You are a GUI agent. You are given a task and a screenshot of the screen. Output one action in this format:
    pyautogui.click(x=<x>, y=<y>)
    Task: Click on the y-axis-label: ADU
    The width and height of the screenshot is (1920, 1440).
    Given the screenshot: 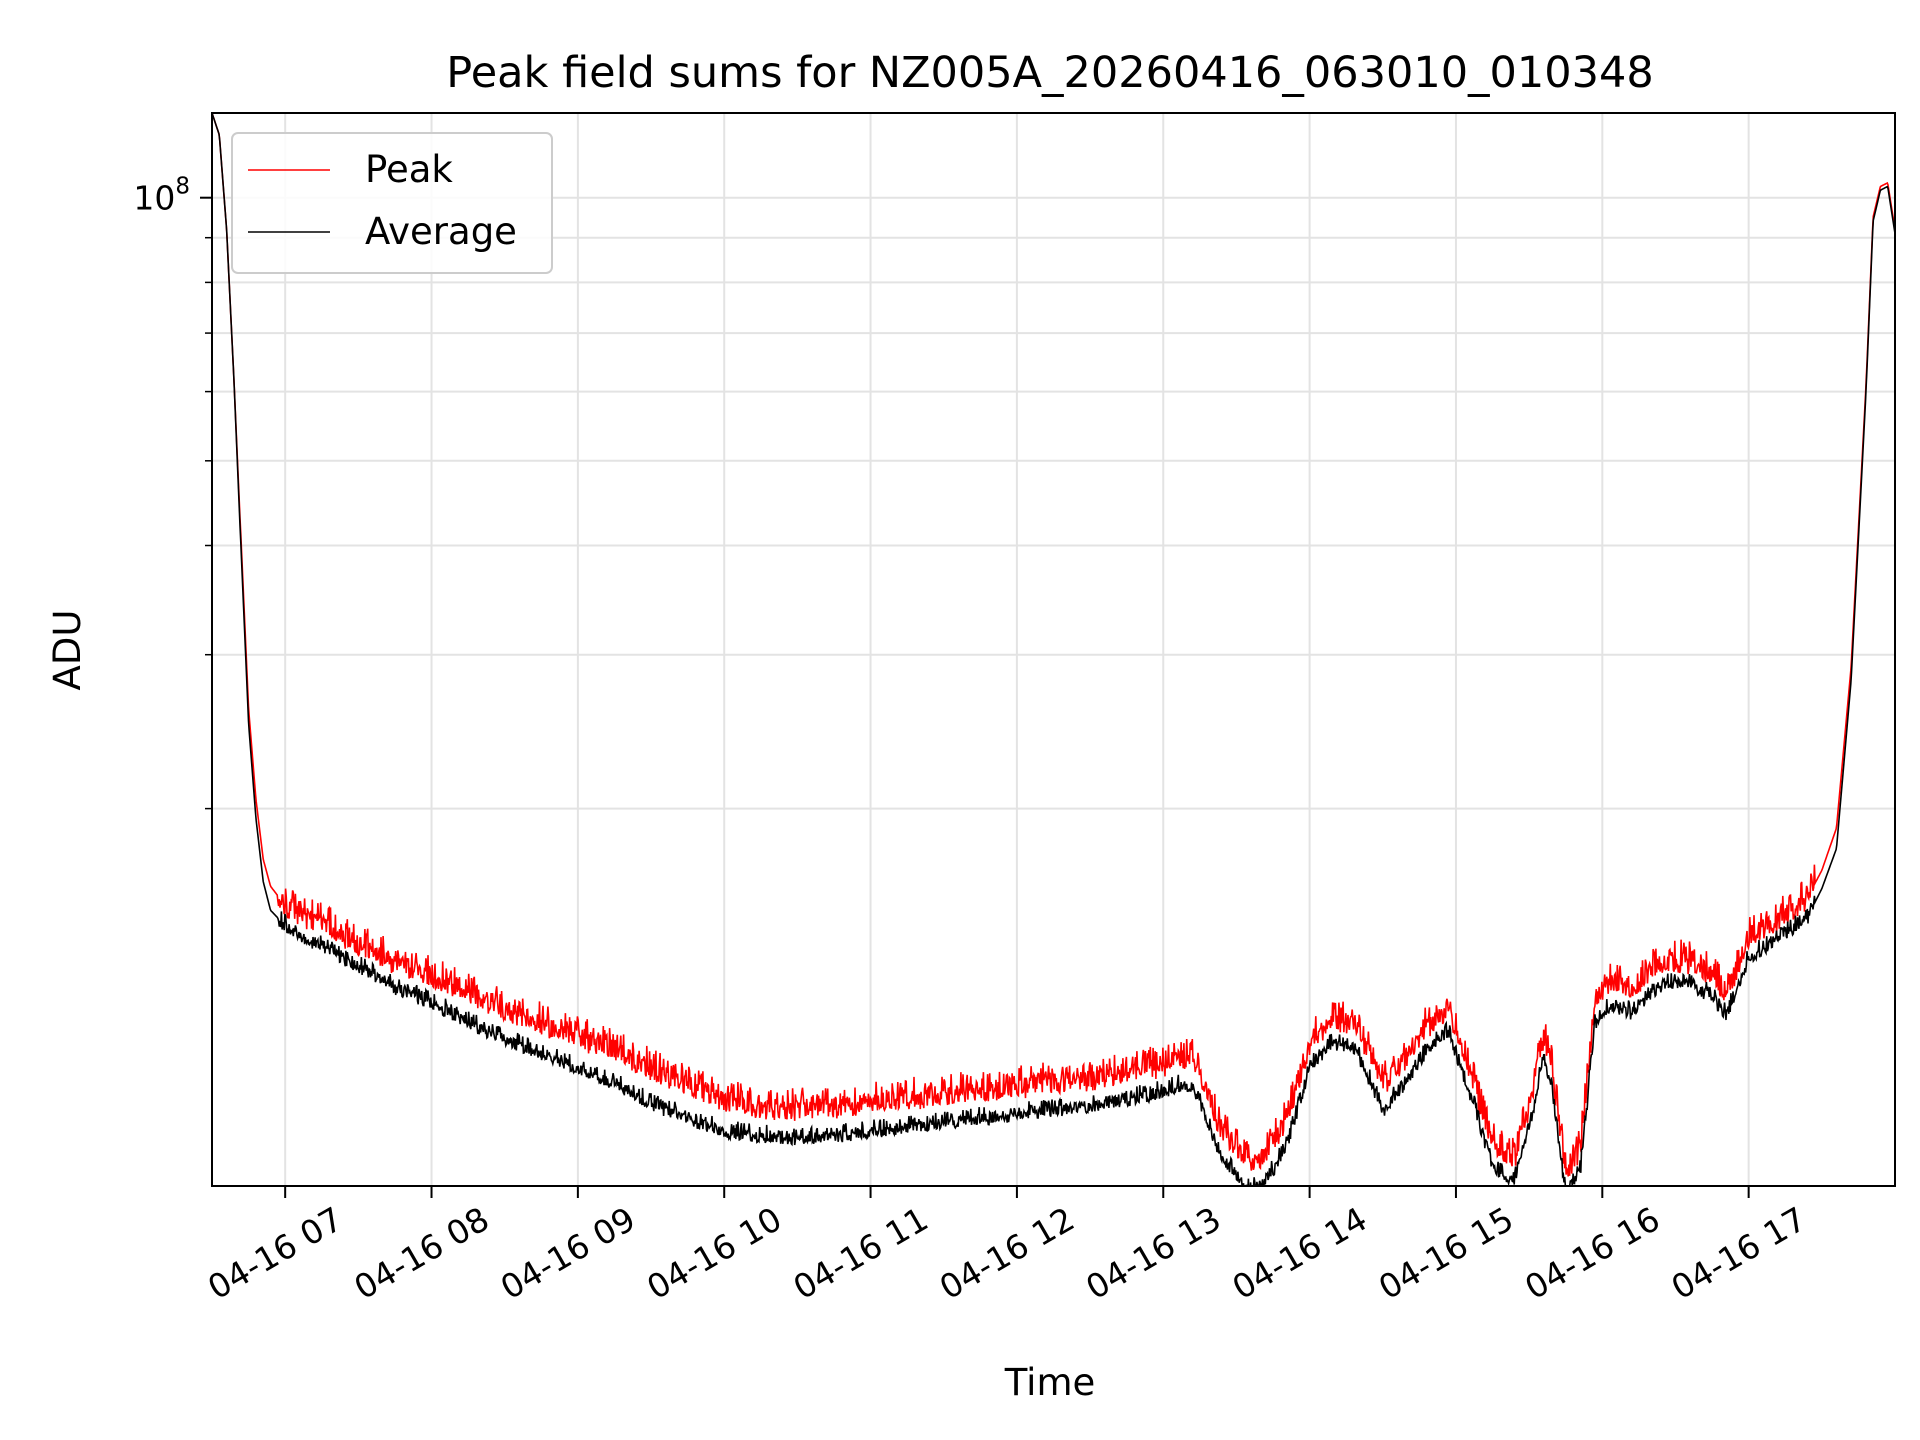 What is the action you would take?
    pyautogui.click(x=67, y=650)
    